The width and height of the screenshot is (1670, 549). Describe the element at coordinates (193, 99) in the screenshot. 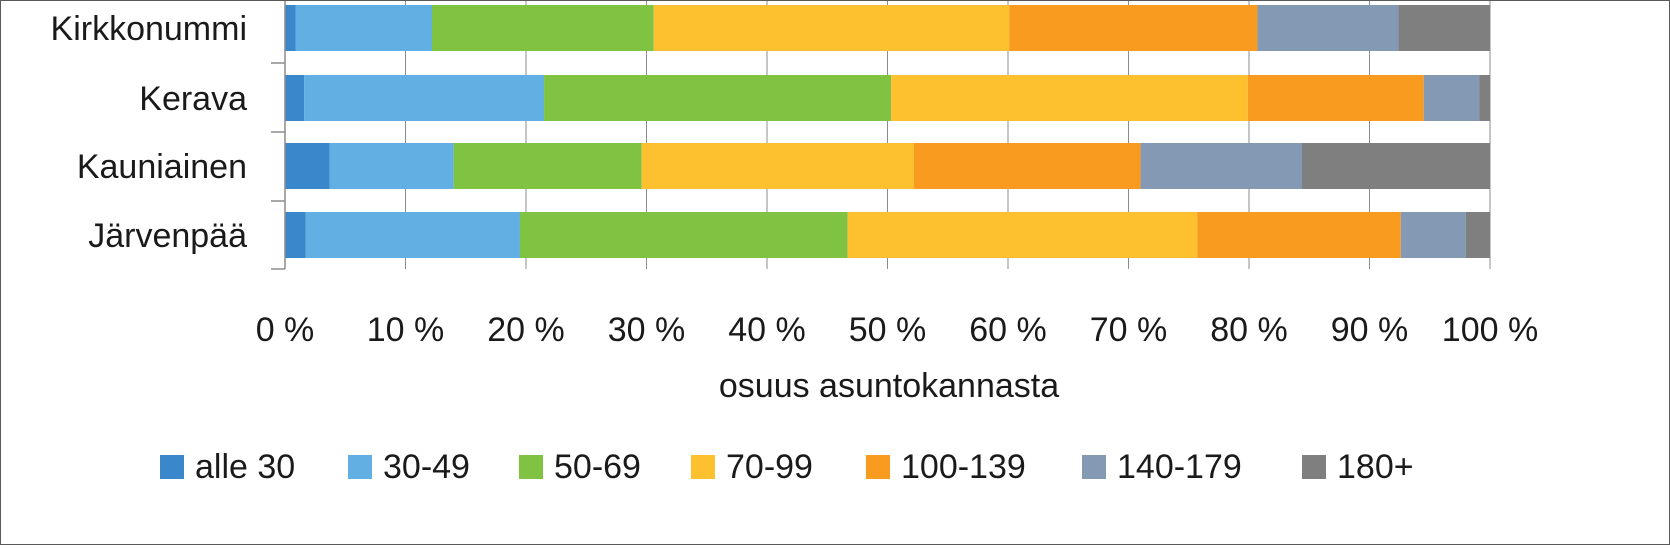

I see `y-category-label: Kerava` at that location.